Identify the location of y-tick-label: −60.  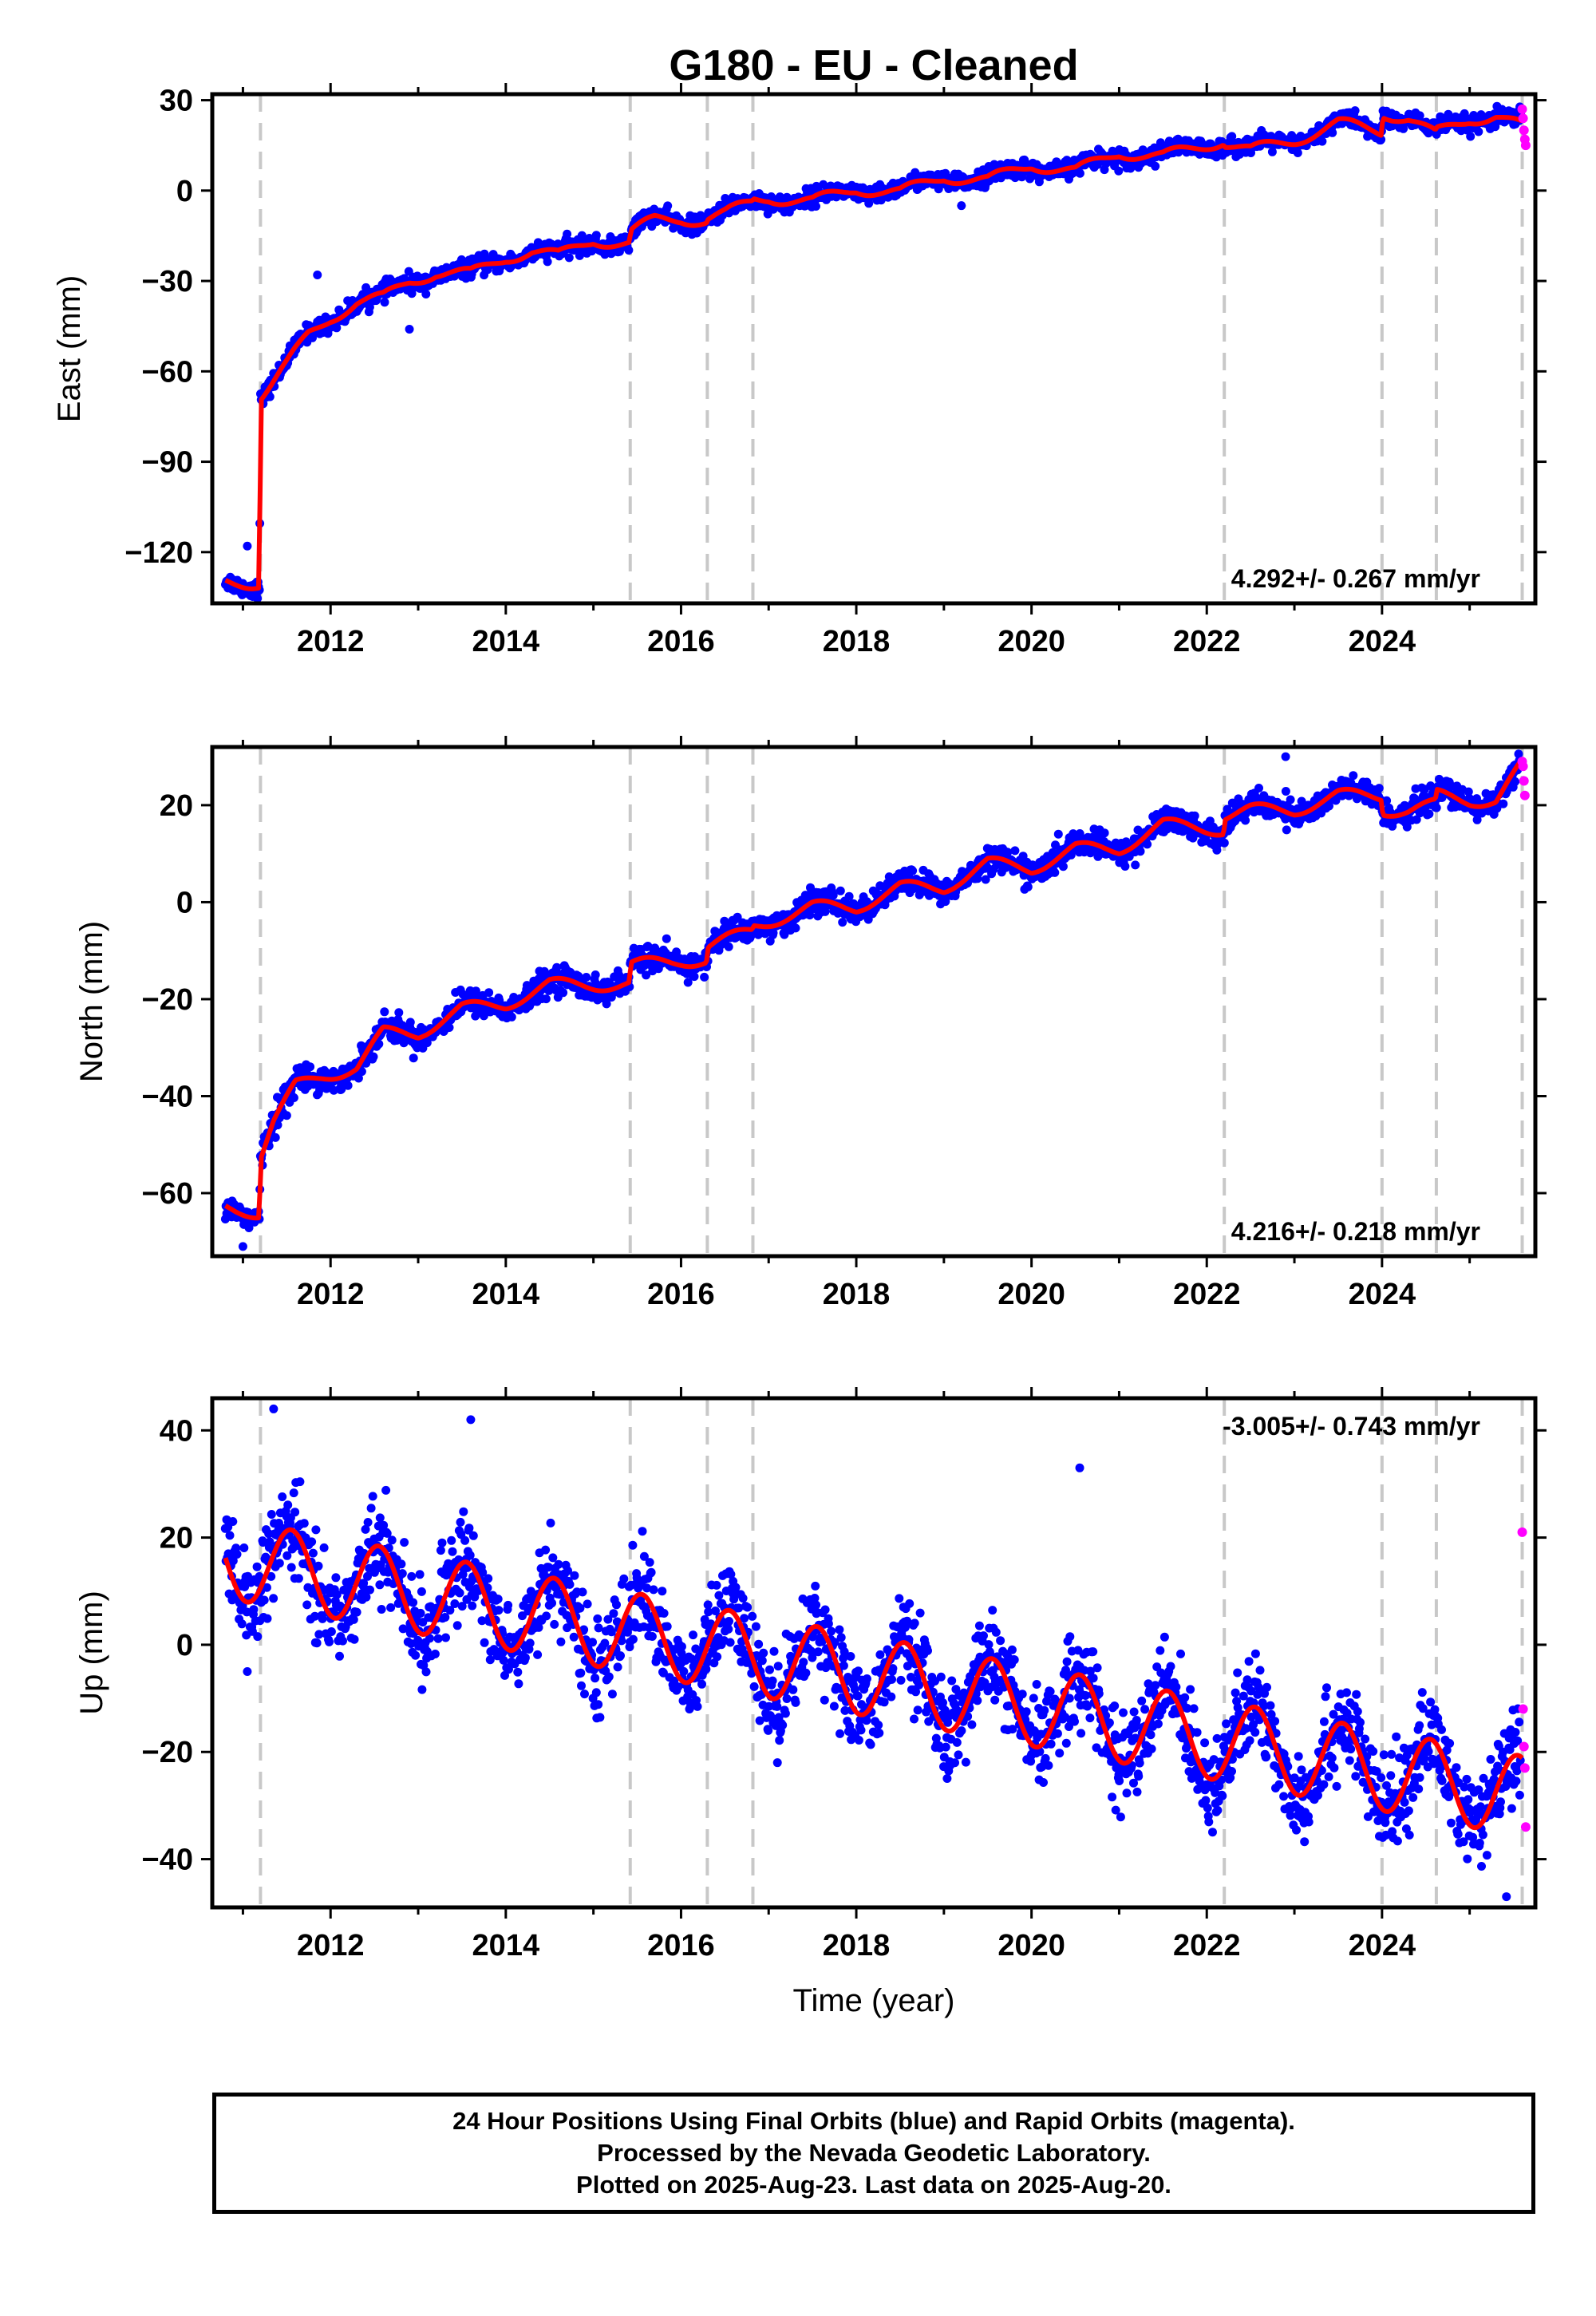
(167, 1194).